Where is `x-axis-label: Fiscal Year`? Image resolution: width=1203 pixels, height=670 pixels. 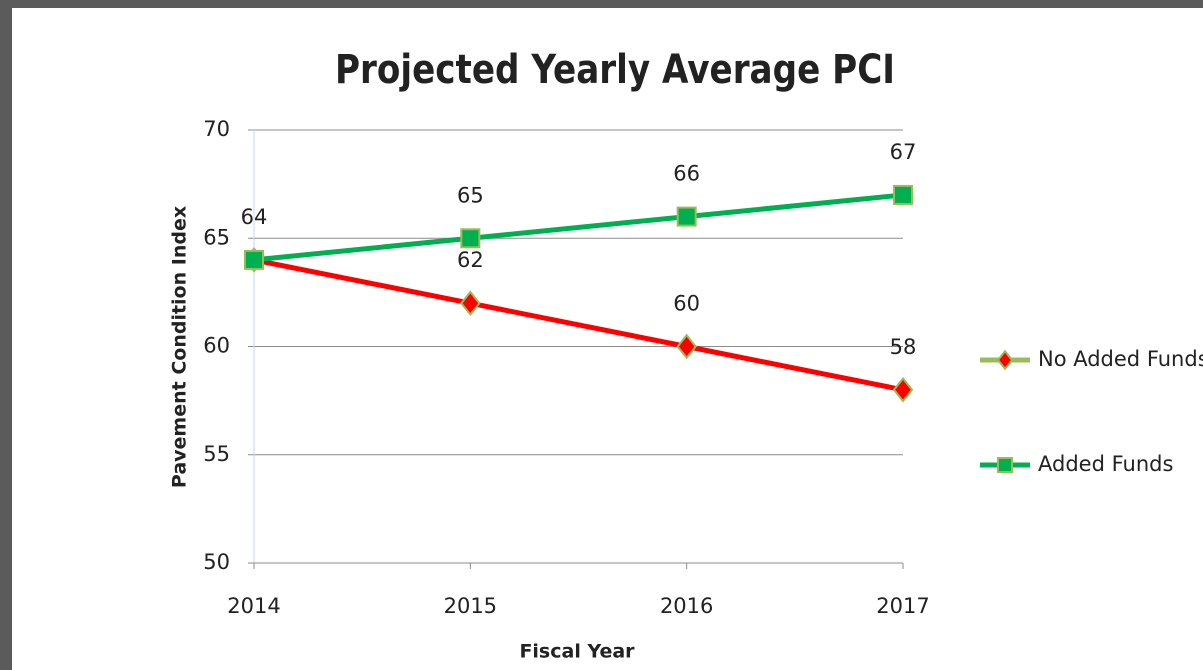
x-axis-label: Fiscal Year is located at coordinates (577, 652).